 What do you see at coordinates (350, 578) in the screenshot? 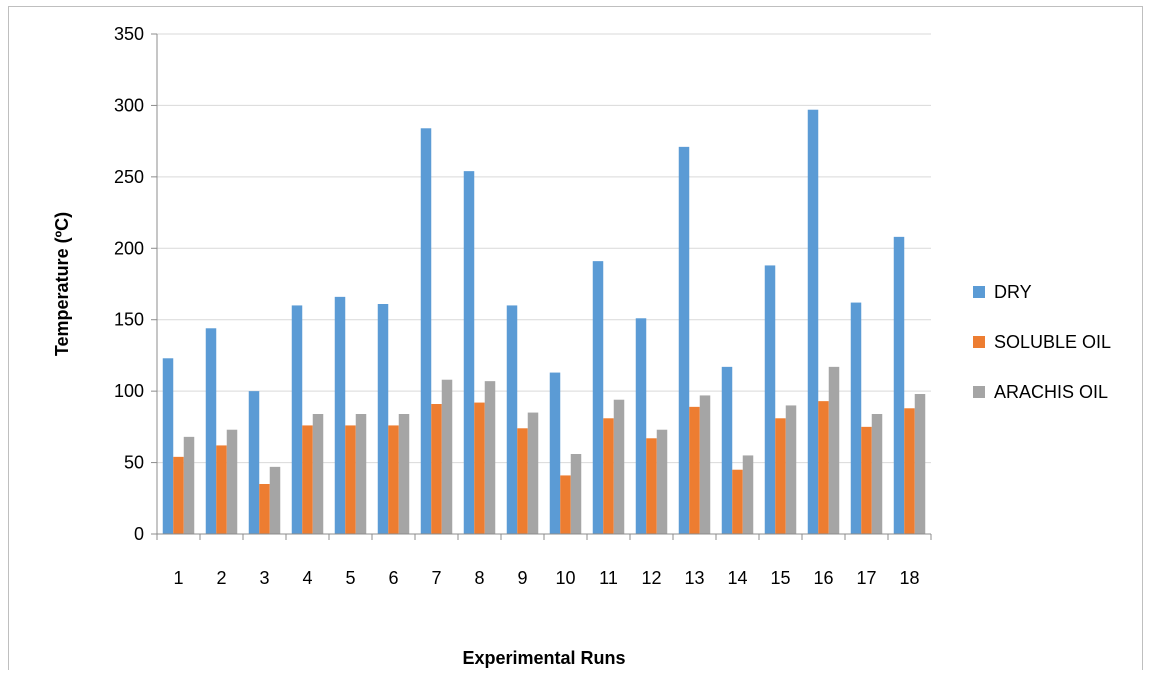
I see `x-tick-label: 5` at bounding box center [350, 578].